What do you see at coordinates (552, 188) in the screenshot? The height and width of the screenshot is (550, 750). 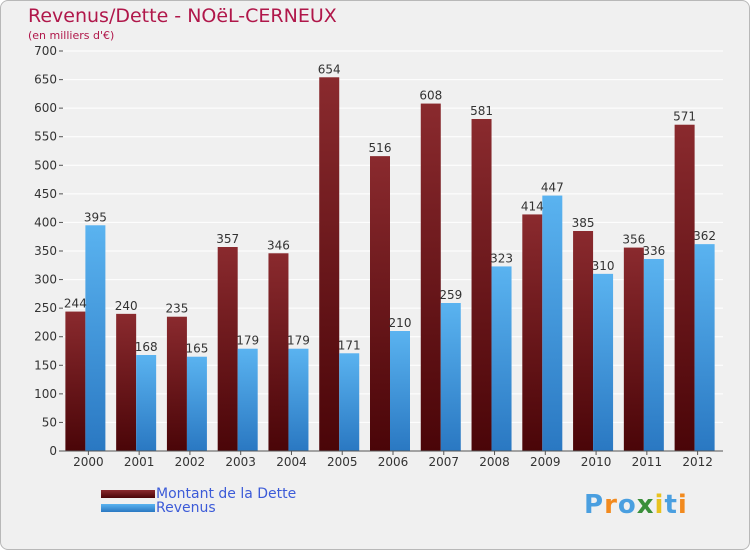 I see `data-label-revenus-2009: 447` at bounding box center [552, 188].